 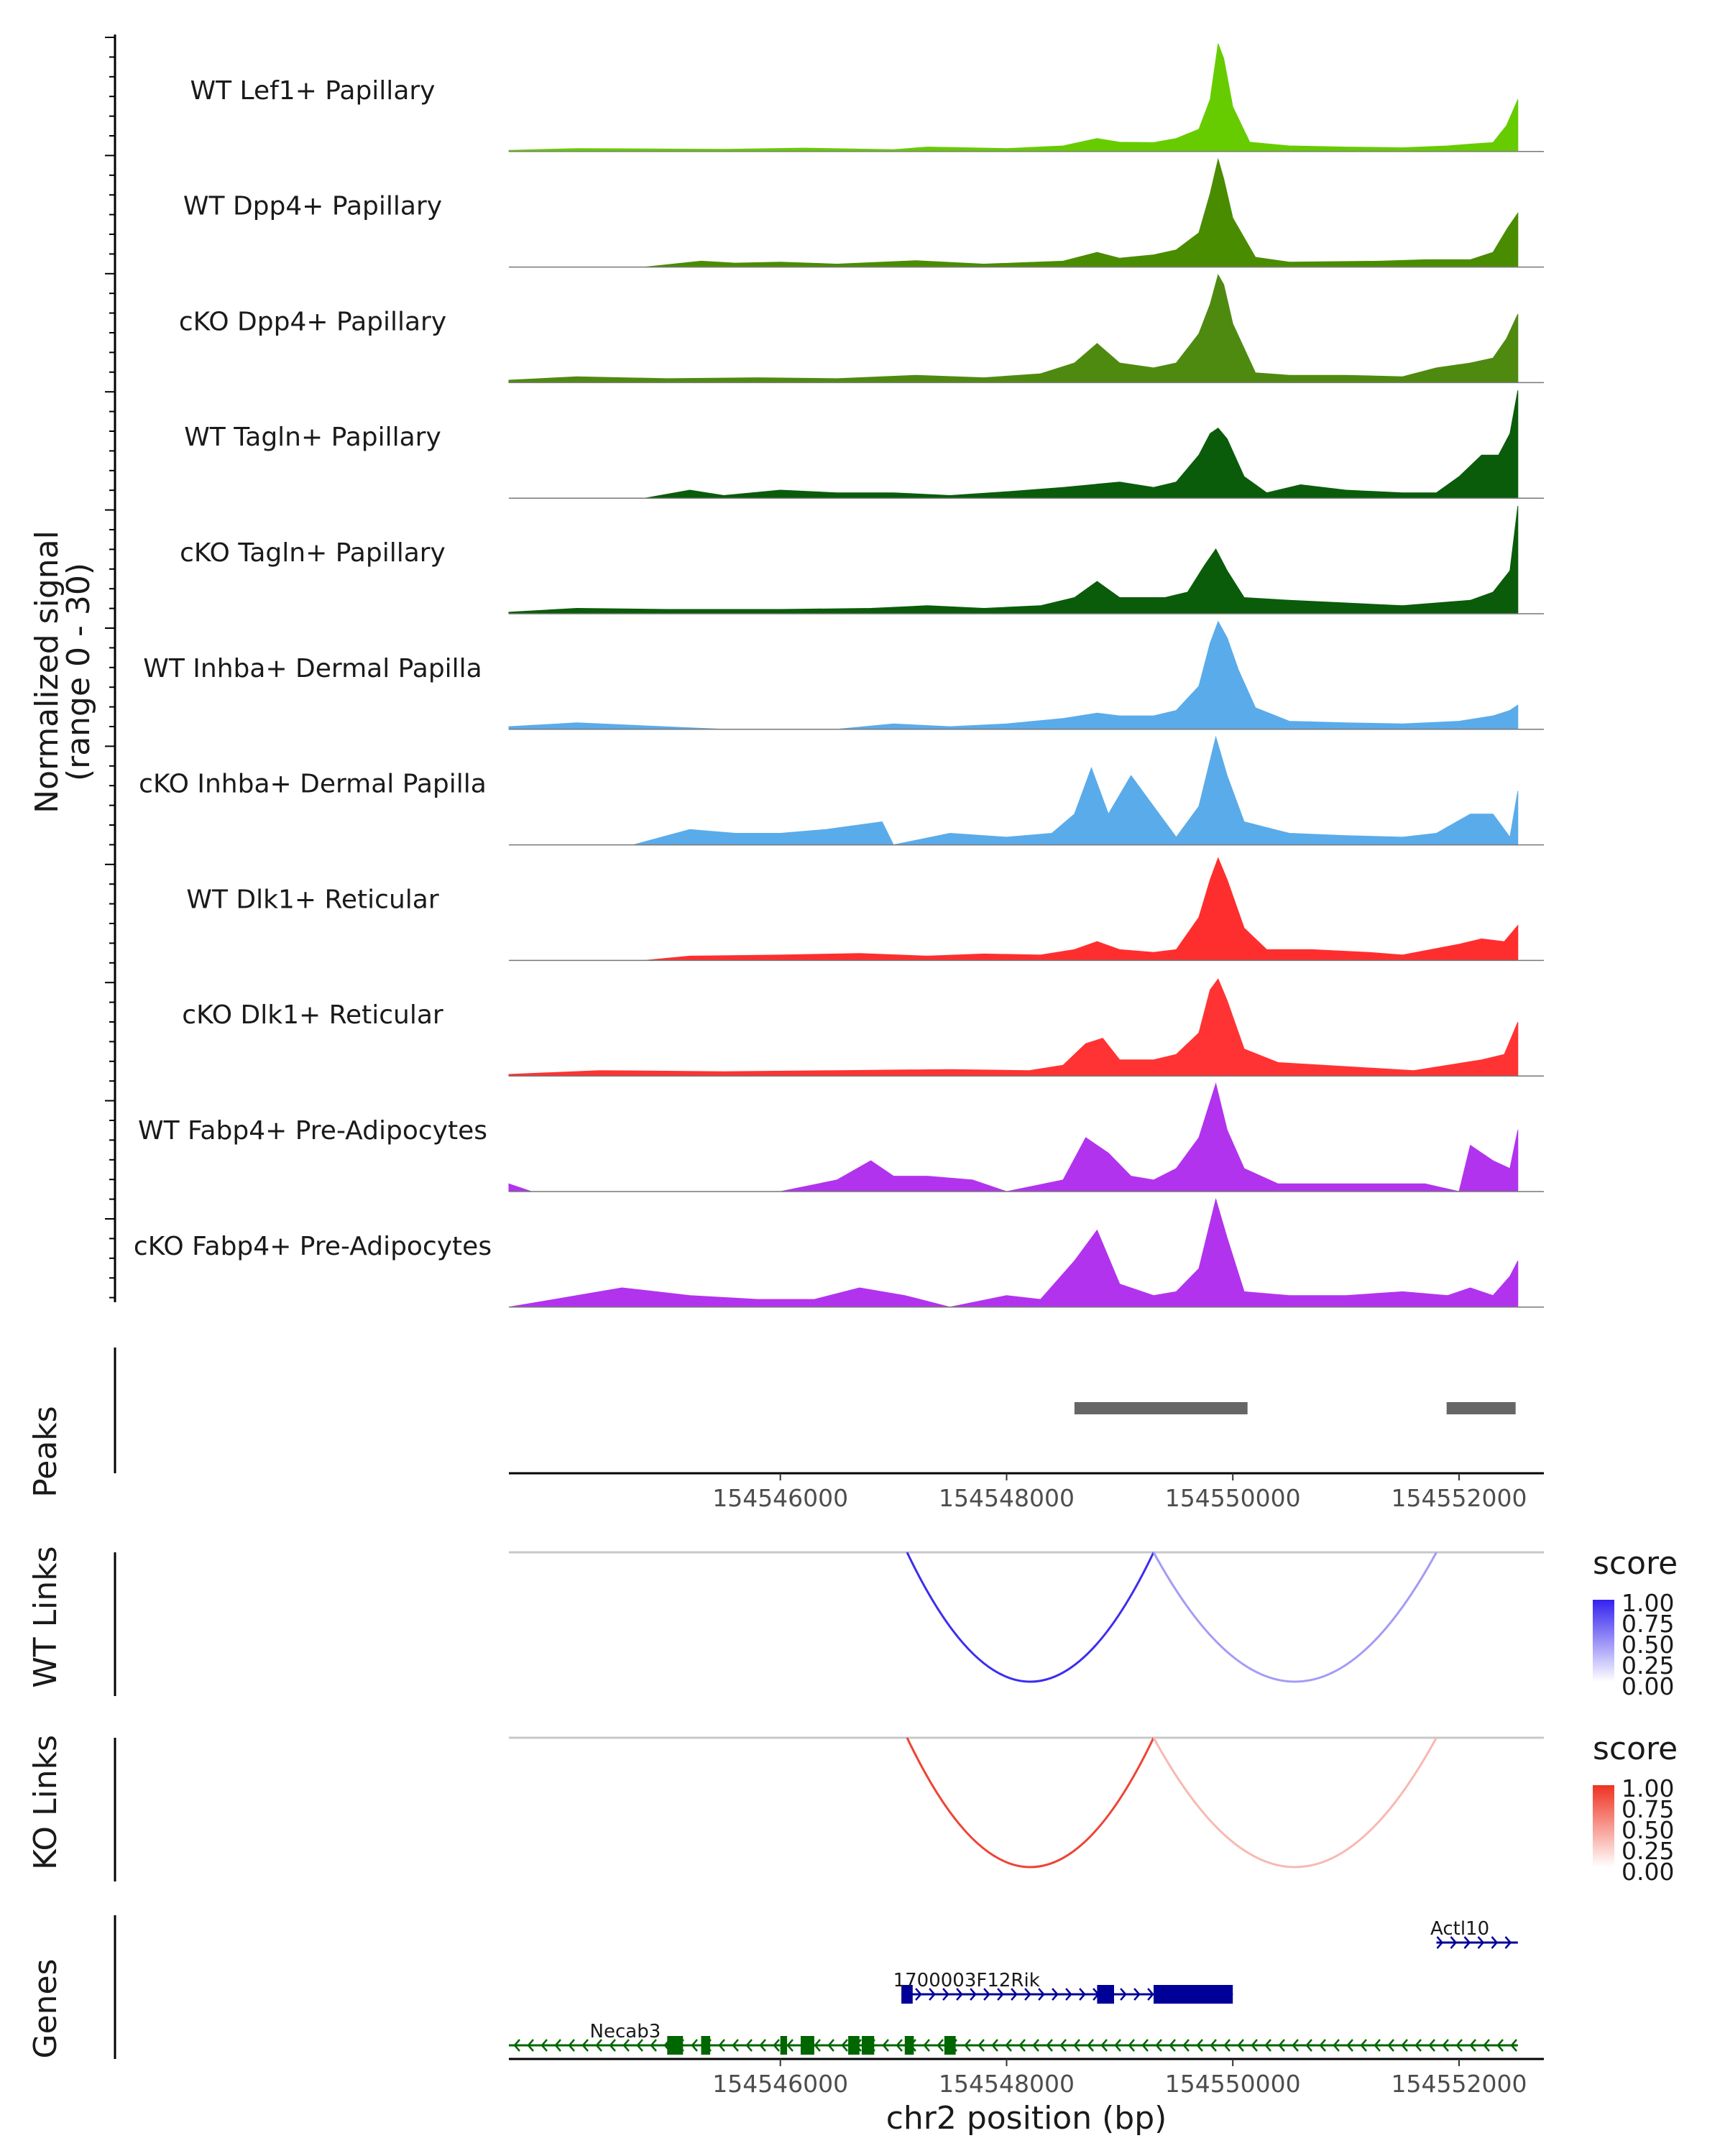 I want to click on x-tick-label: 154548000, so click(x=1007, y=1498).